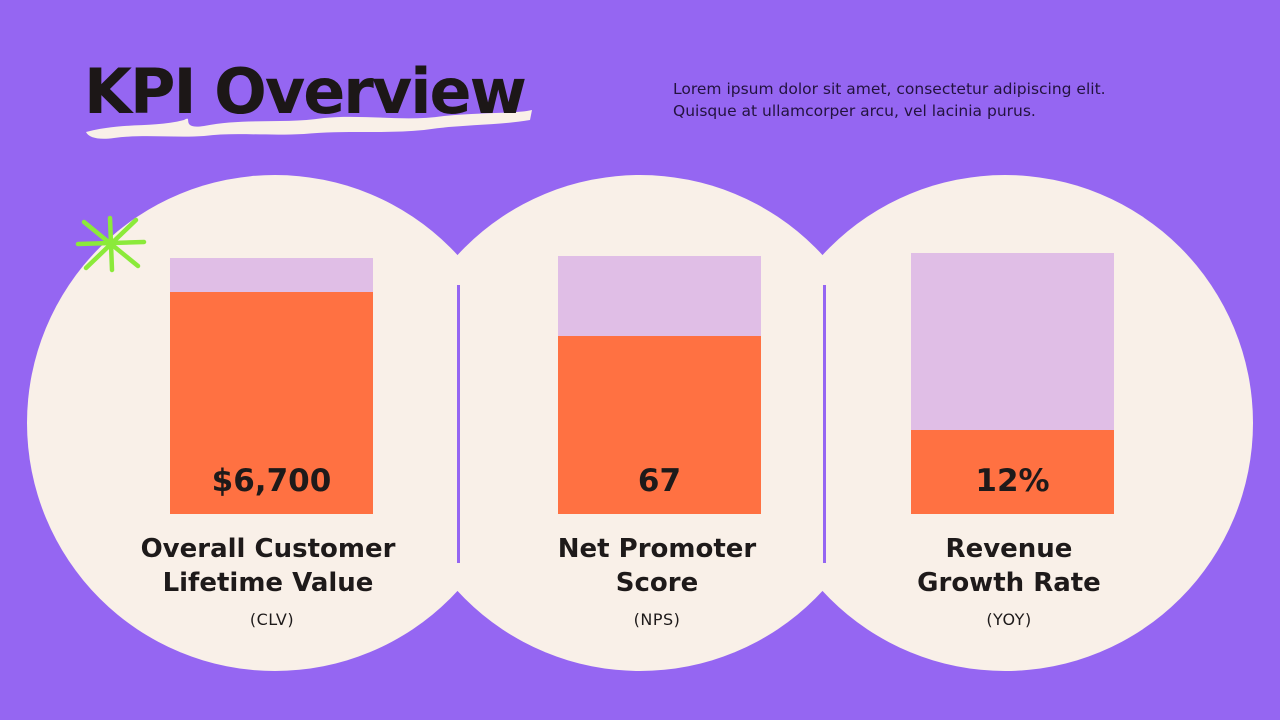 This screenshot has width=1280, height=720. I want to click on kpi-label-clv: Overall Customer Lifetime Value, so click(268, 566).